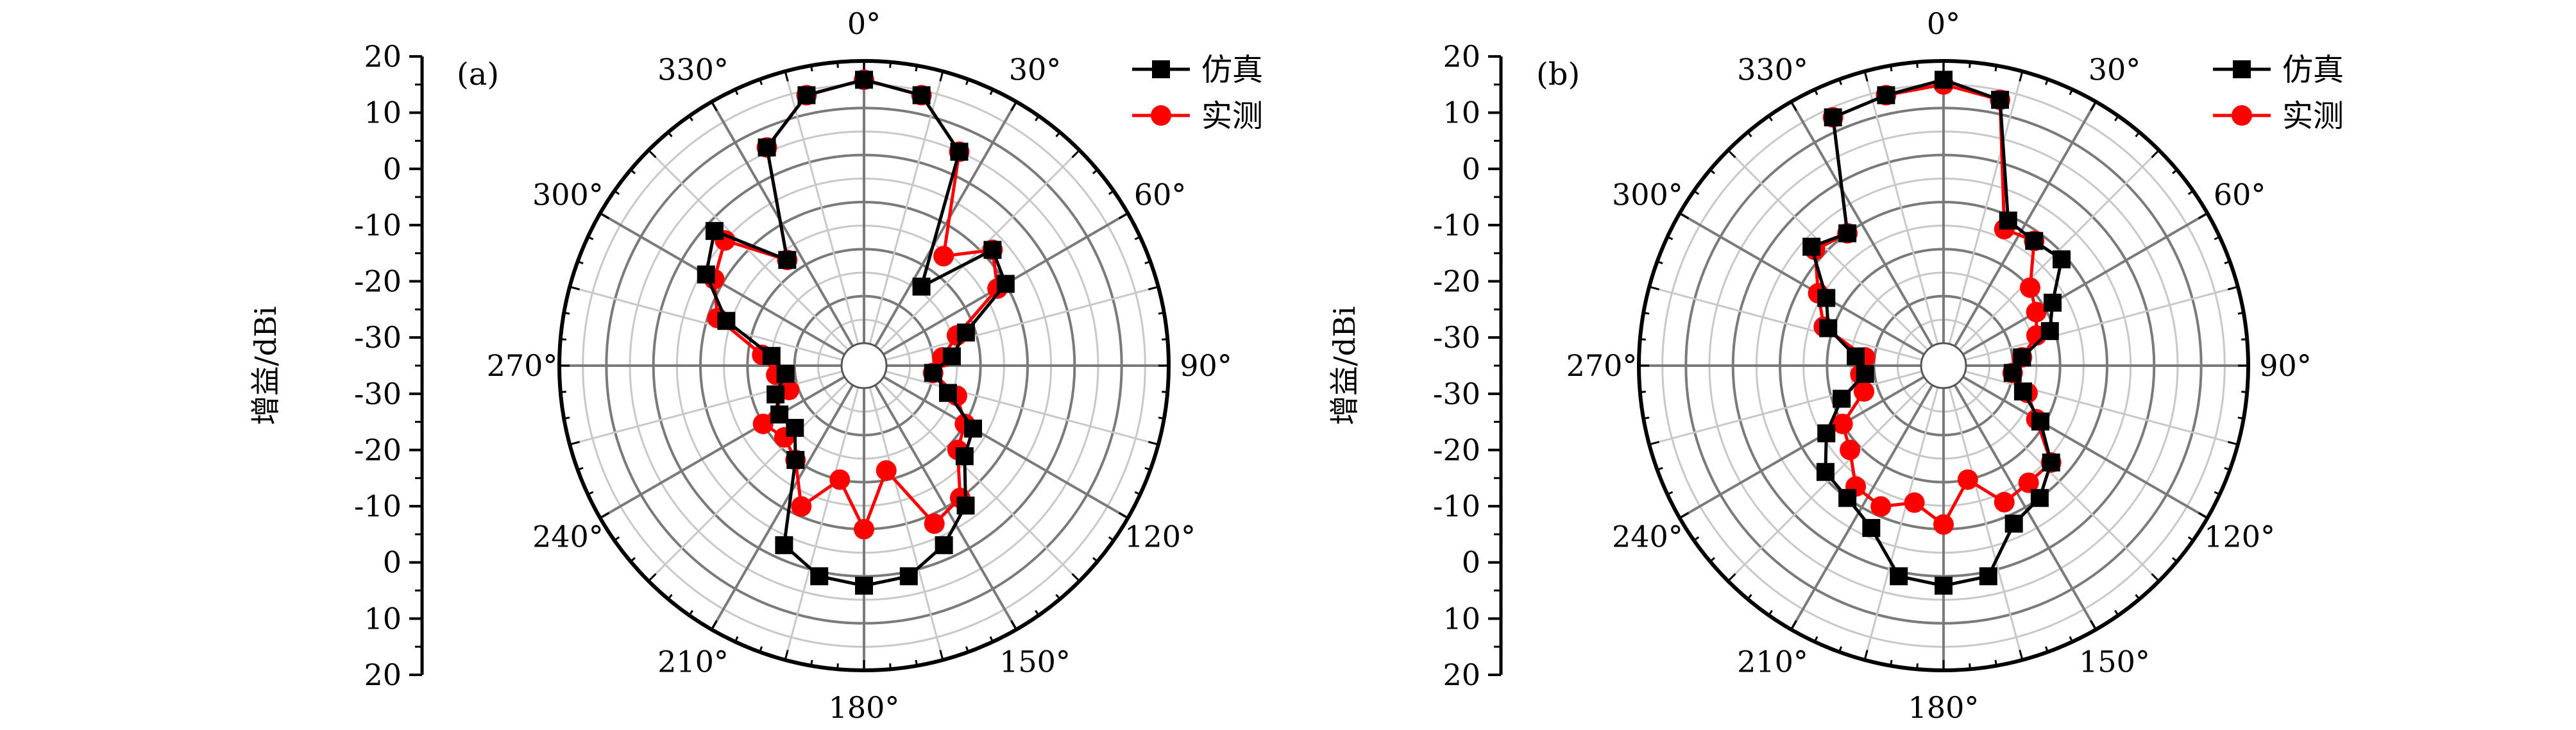 Image resolution: width=2576 pixels, height=730 pixels. What do you see at coordinates (1160, 195) in the screenshot?
I see `angle-label: 60°` at bounding box center [1160, 195].